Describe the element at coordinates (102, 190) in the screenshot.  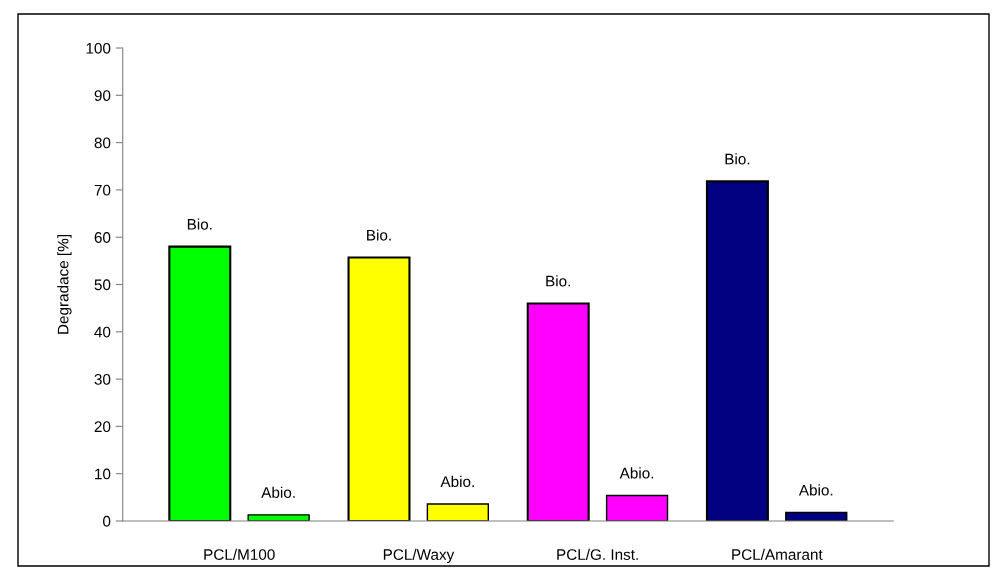
I see `y-tick-label: 70` at that location.